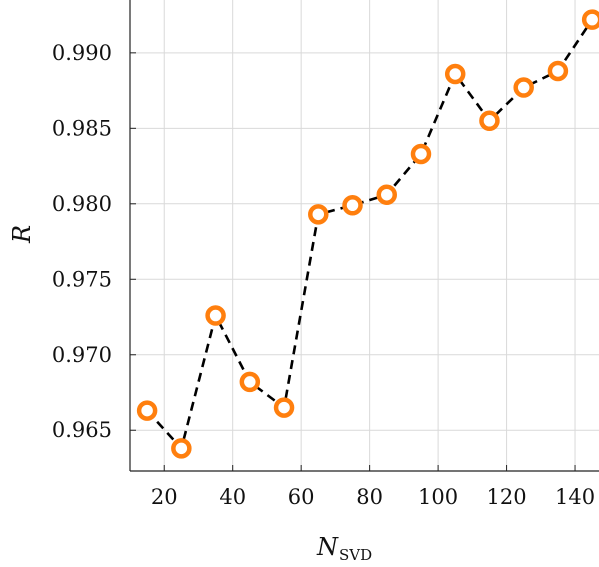 Image resolution: width=599 pixels, height=567 pixels. What do you see at coordinates (301, 497) in the screenshot?
I see `x-tick-label: 60` at bounding box center [301, 497].